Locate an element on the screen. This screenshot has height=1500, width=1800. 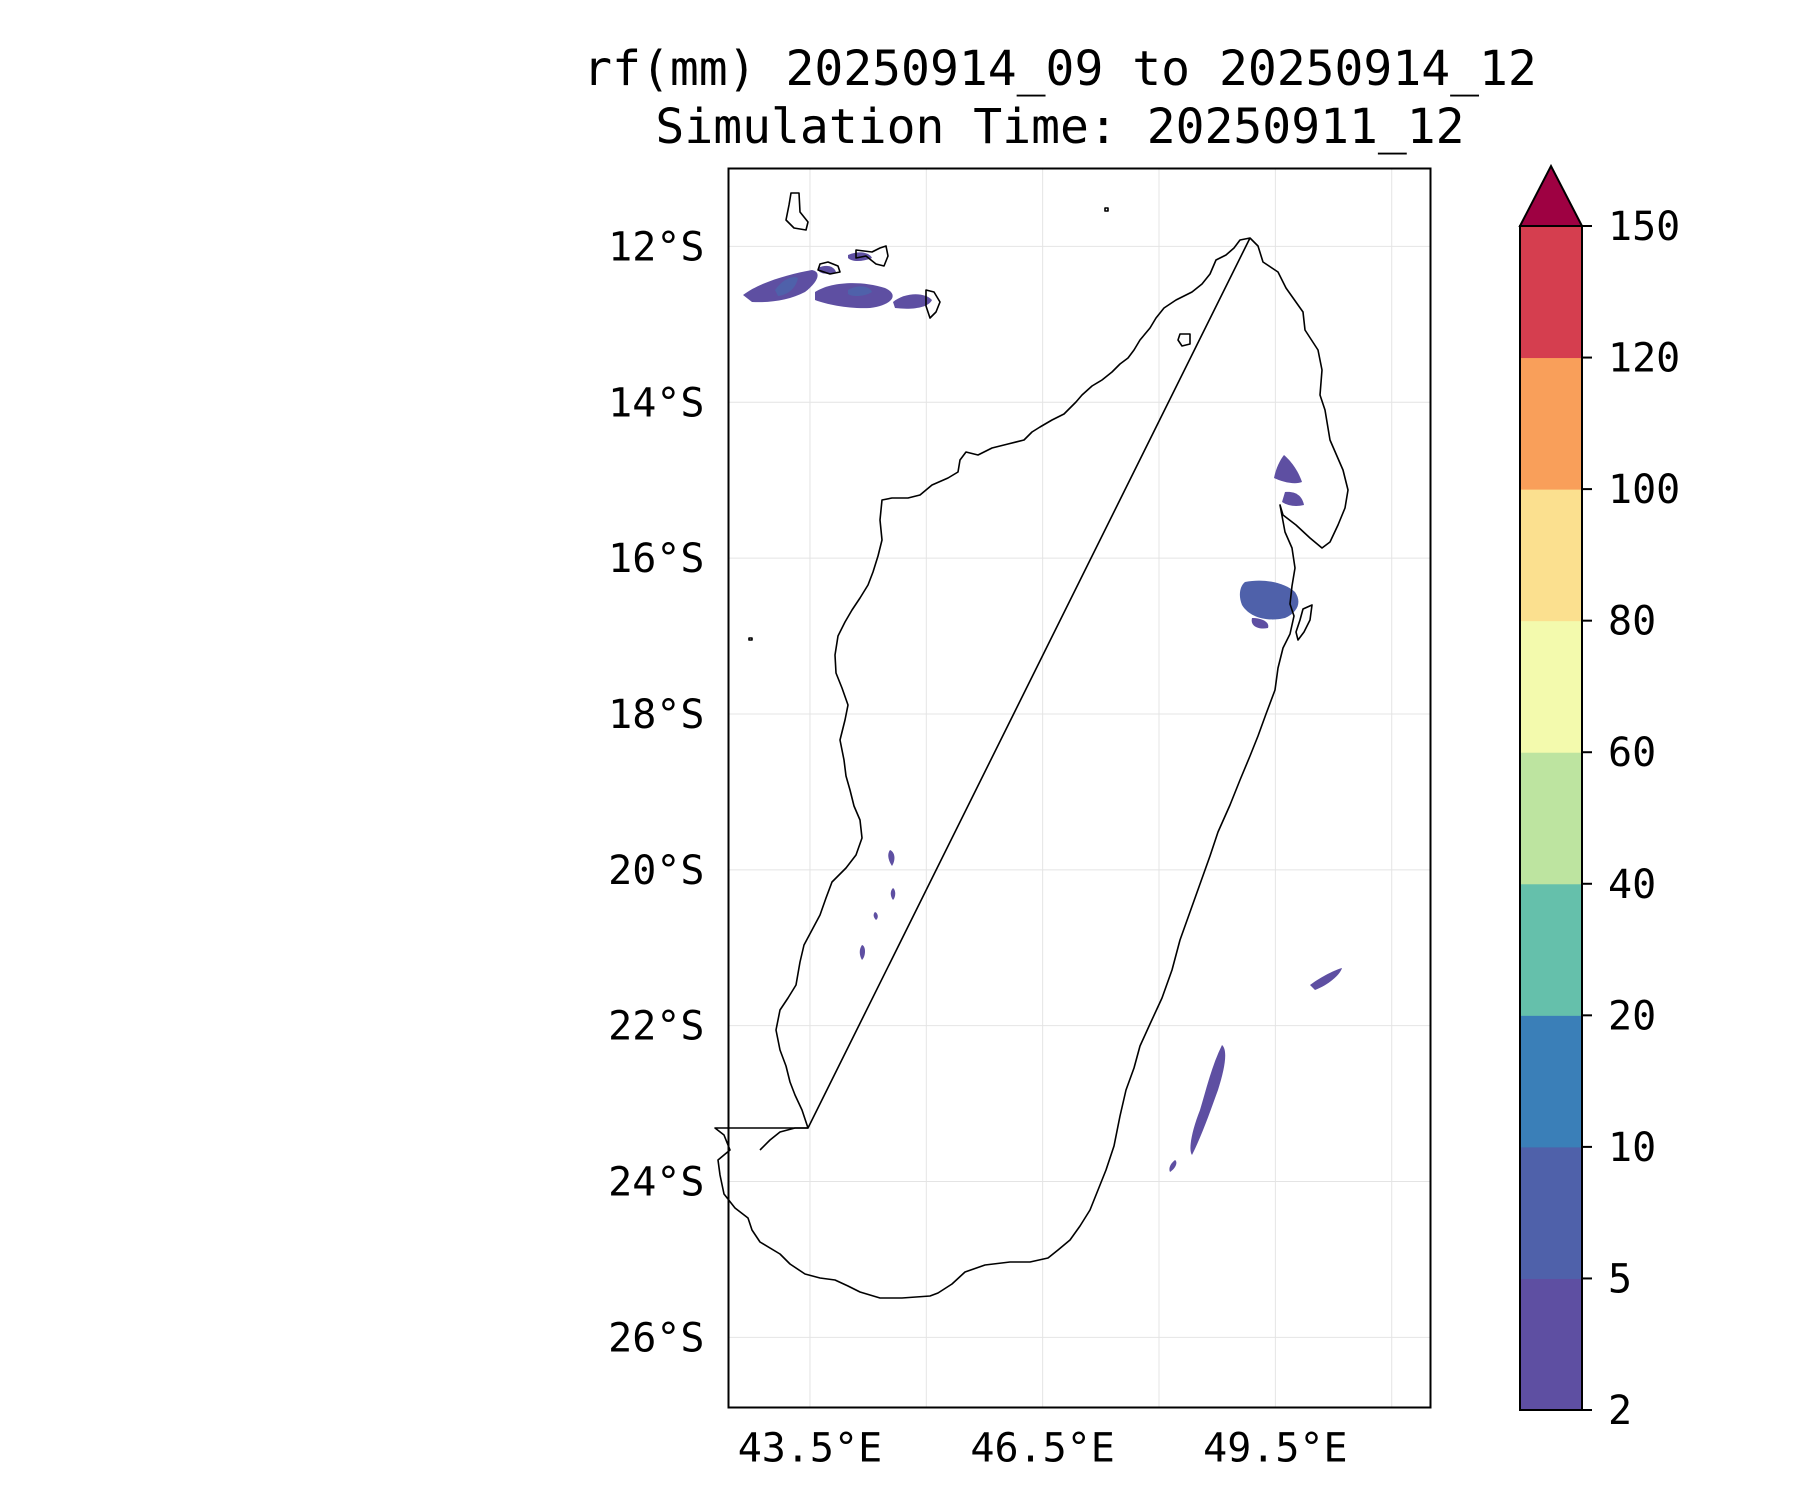
lon-tick-label: 46.5°E is located at coordinates (1042, 1449).